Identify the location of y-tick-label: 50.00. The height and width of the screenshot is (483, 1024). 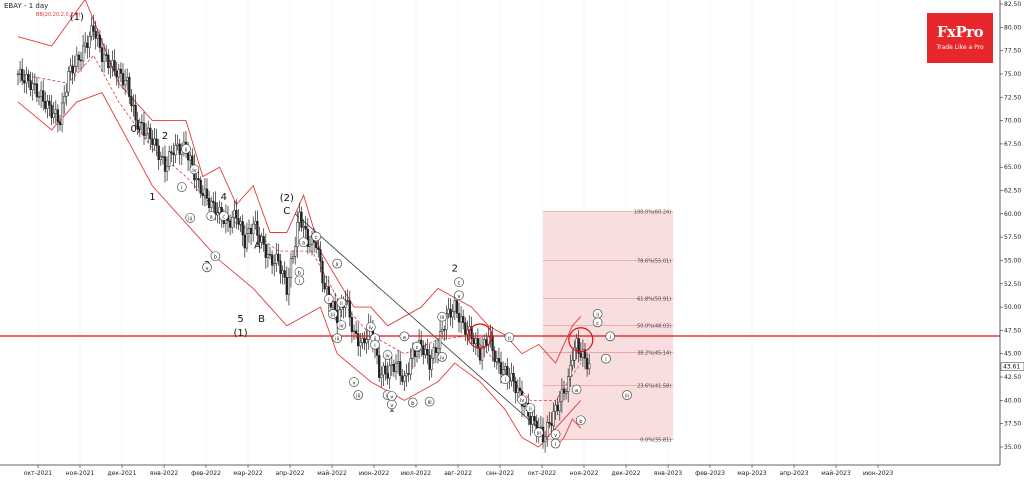
(1012, 307).